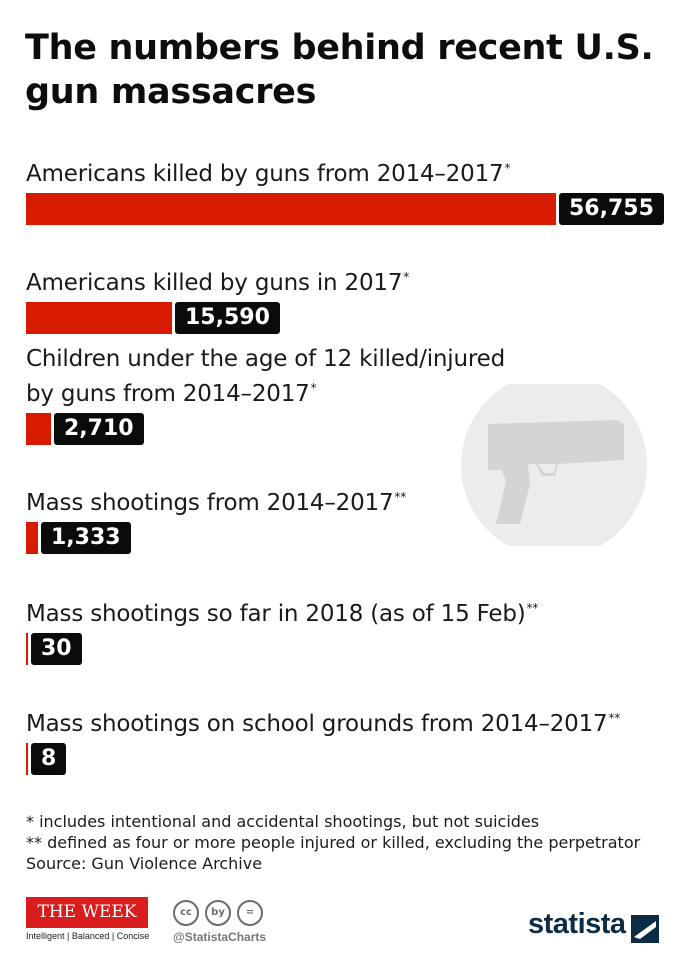 The image size is (684, 960). Describe the element at coordinates (346, 298) in the screenshot. I see `bar-item: Americans killed by guns in 2017* 15,590` at that location.